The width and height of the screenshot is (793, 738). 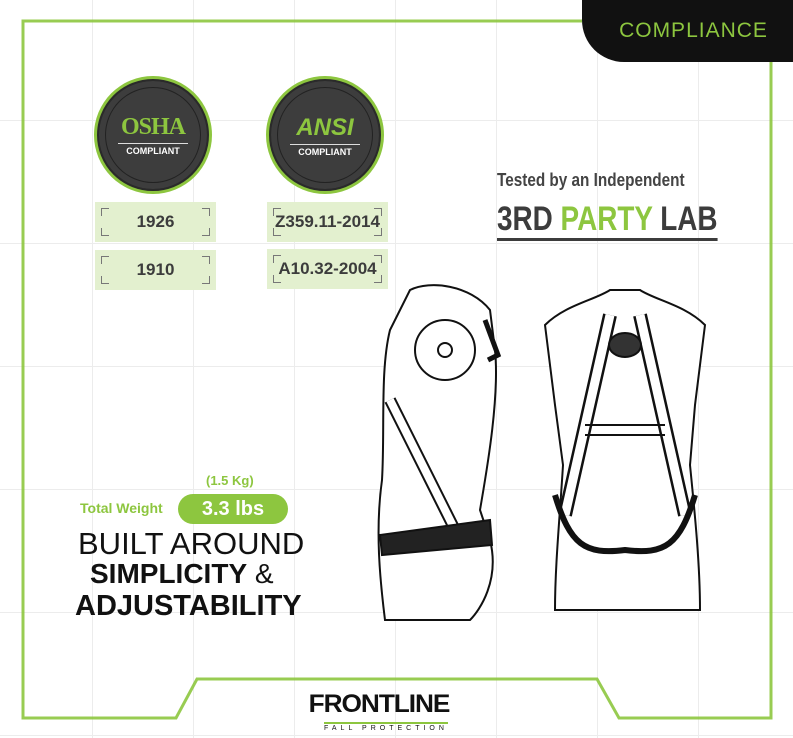 I want to click on standard-ansi-a10: A10.32-2004, so click(x=327, y=269).